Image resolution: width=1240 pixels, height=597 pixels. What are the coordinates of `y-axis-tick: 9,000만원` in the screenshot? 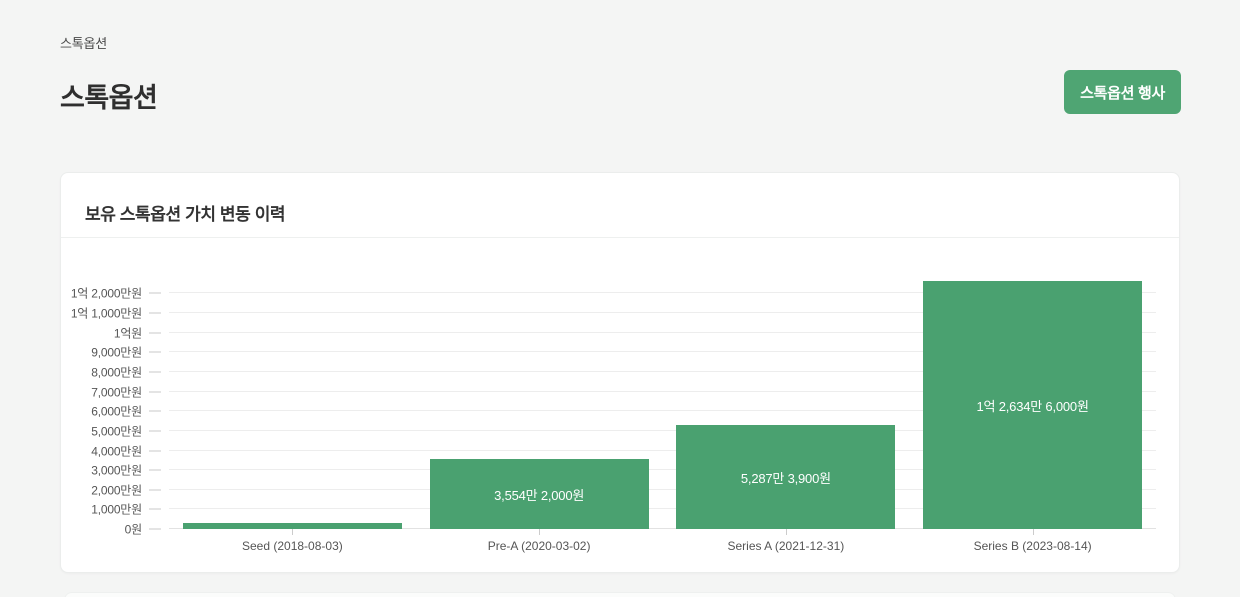 It's located at (126, 352).